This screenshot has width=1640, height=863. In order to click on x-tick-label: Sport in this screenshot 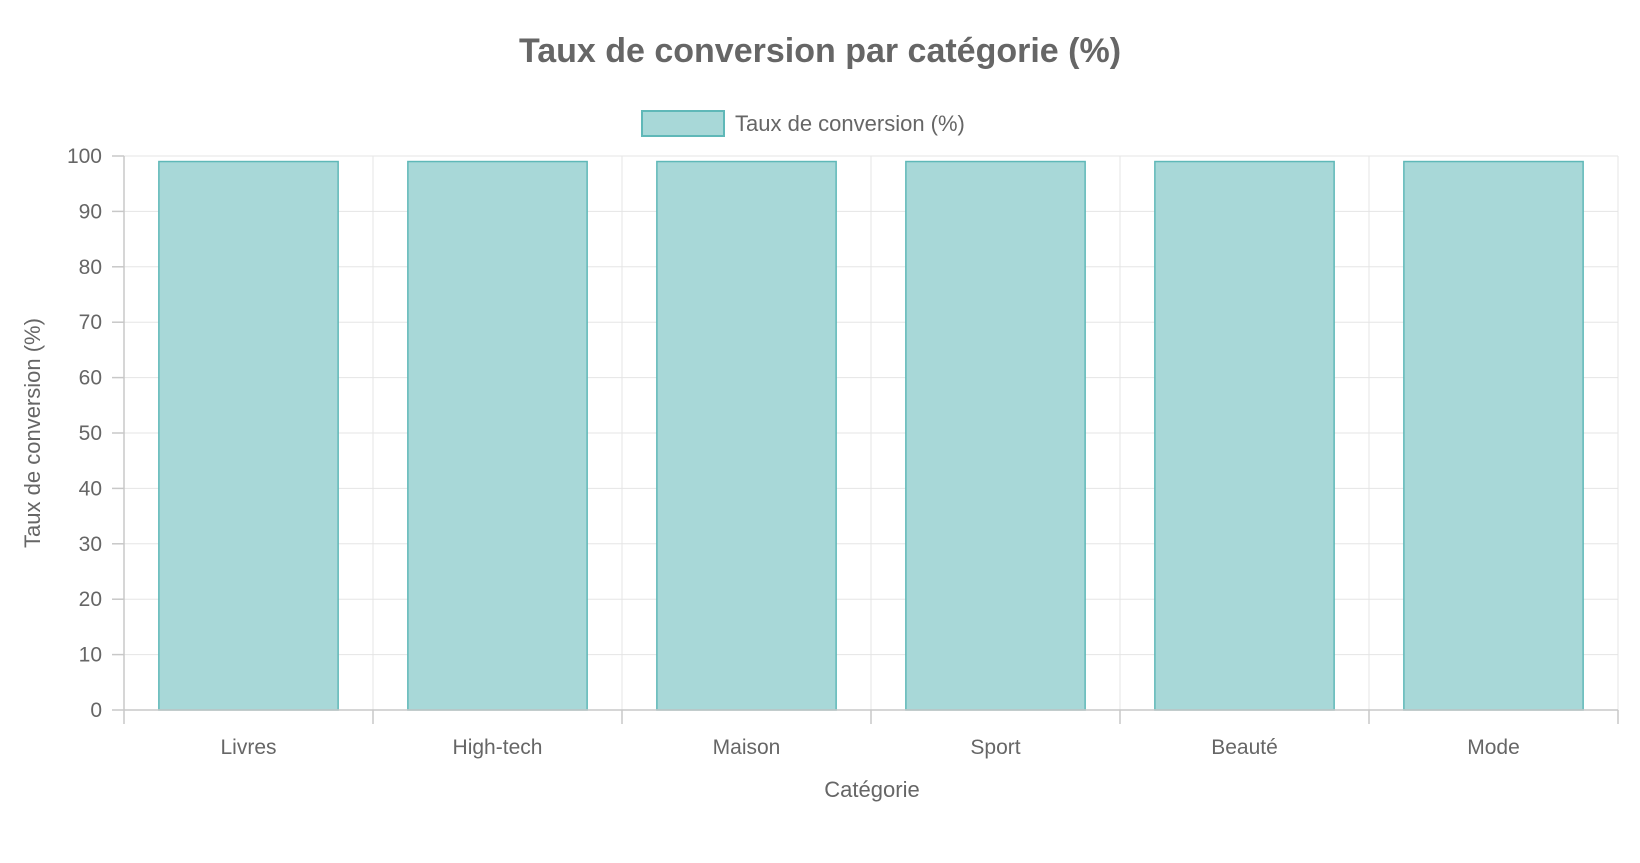, I will do `click(995, 747)`.